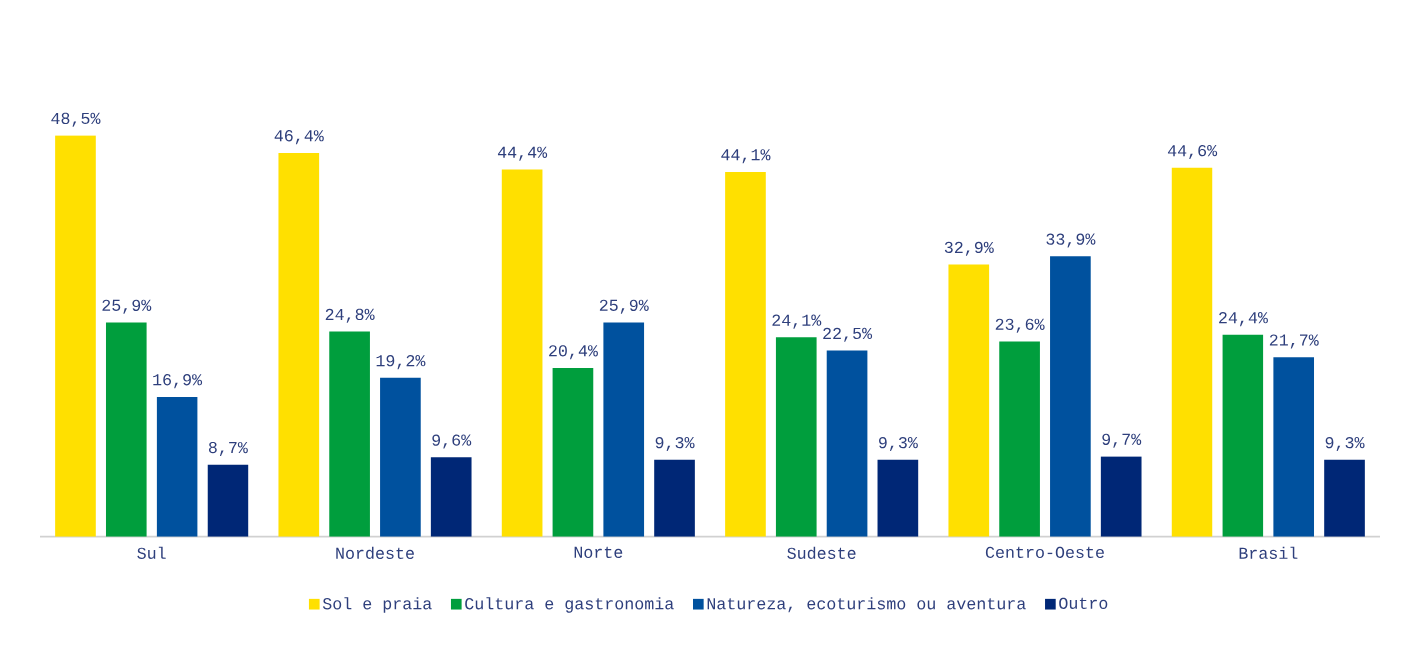 This screenshot has height=646, width=1402. What do you see at coordinates (969, 248) in the screenshot?
I see `data-label: 32,9%` at bounding box center [969, 248].